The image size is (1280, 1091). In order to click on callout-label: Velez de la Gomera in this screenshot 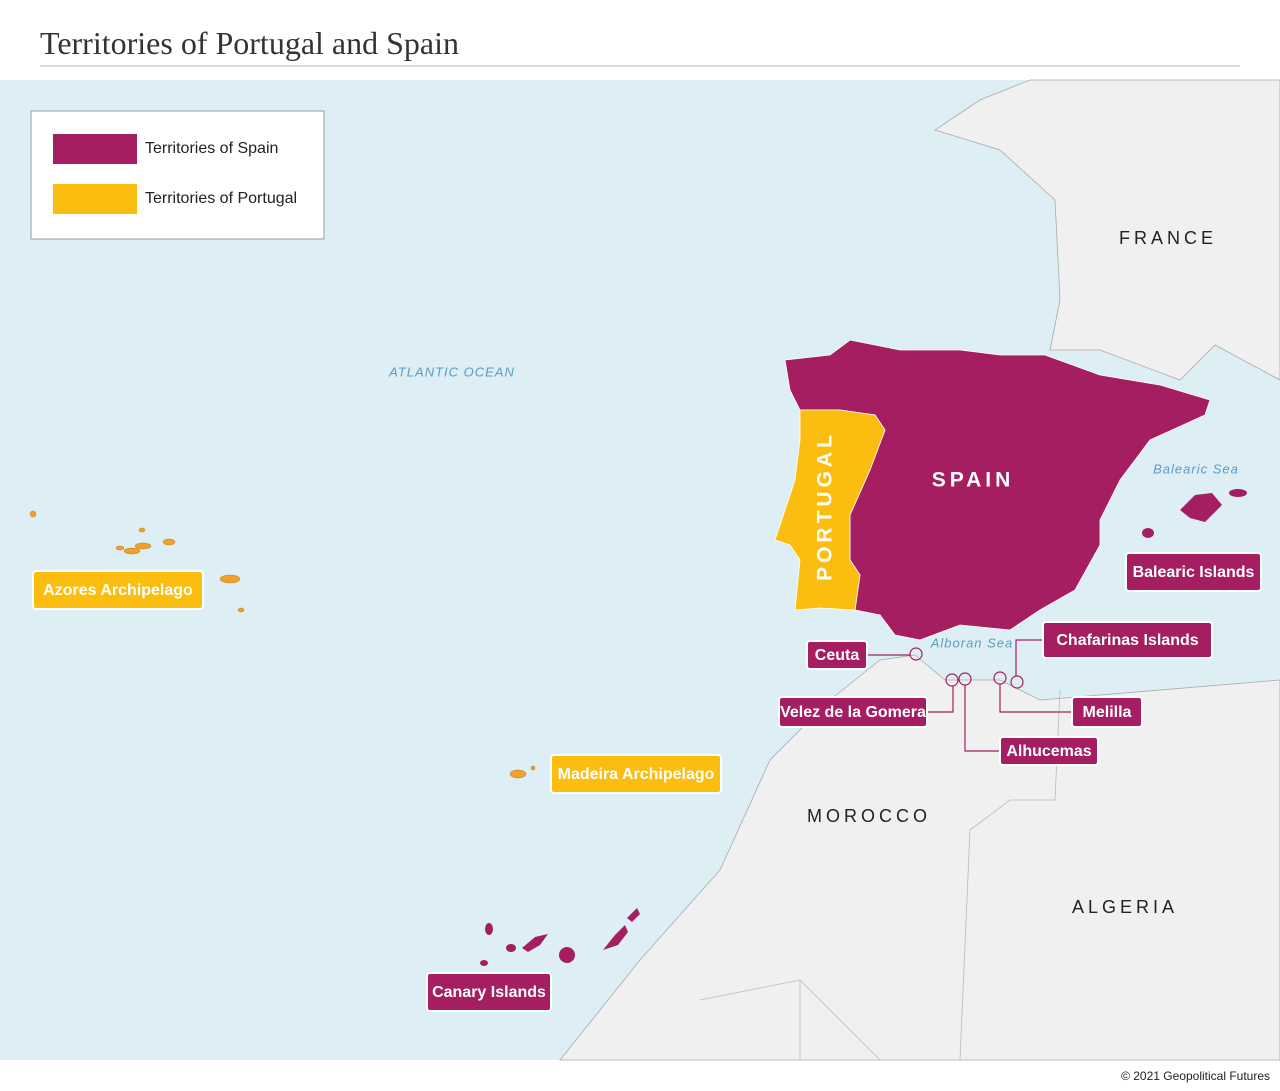, I will do `click(853, 712)`.